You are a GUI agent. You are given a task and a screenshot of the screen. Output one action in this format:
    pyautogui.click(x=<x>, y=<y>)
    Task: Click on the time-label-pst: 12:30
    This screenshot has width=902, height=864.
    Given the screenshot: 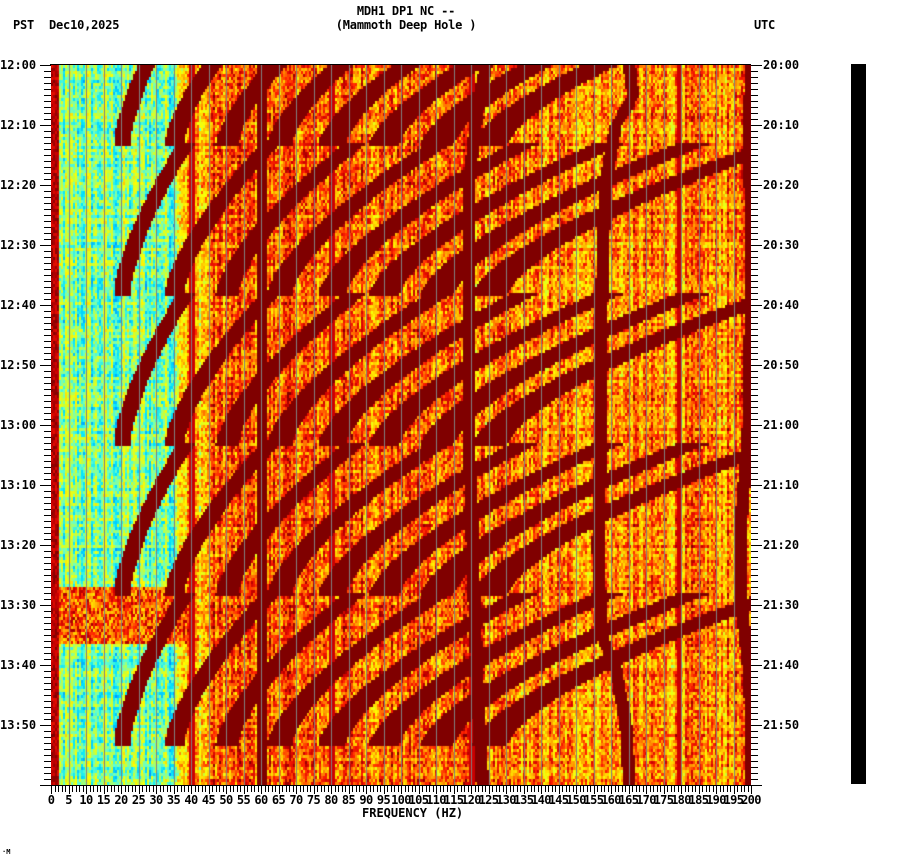 What is the action you would take?
    pyautogui.click(x=18, y=245)
    